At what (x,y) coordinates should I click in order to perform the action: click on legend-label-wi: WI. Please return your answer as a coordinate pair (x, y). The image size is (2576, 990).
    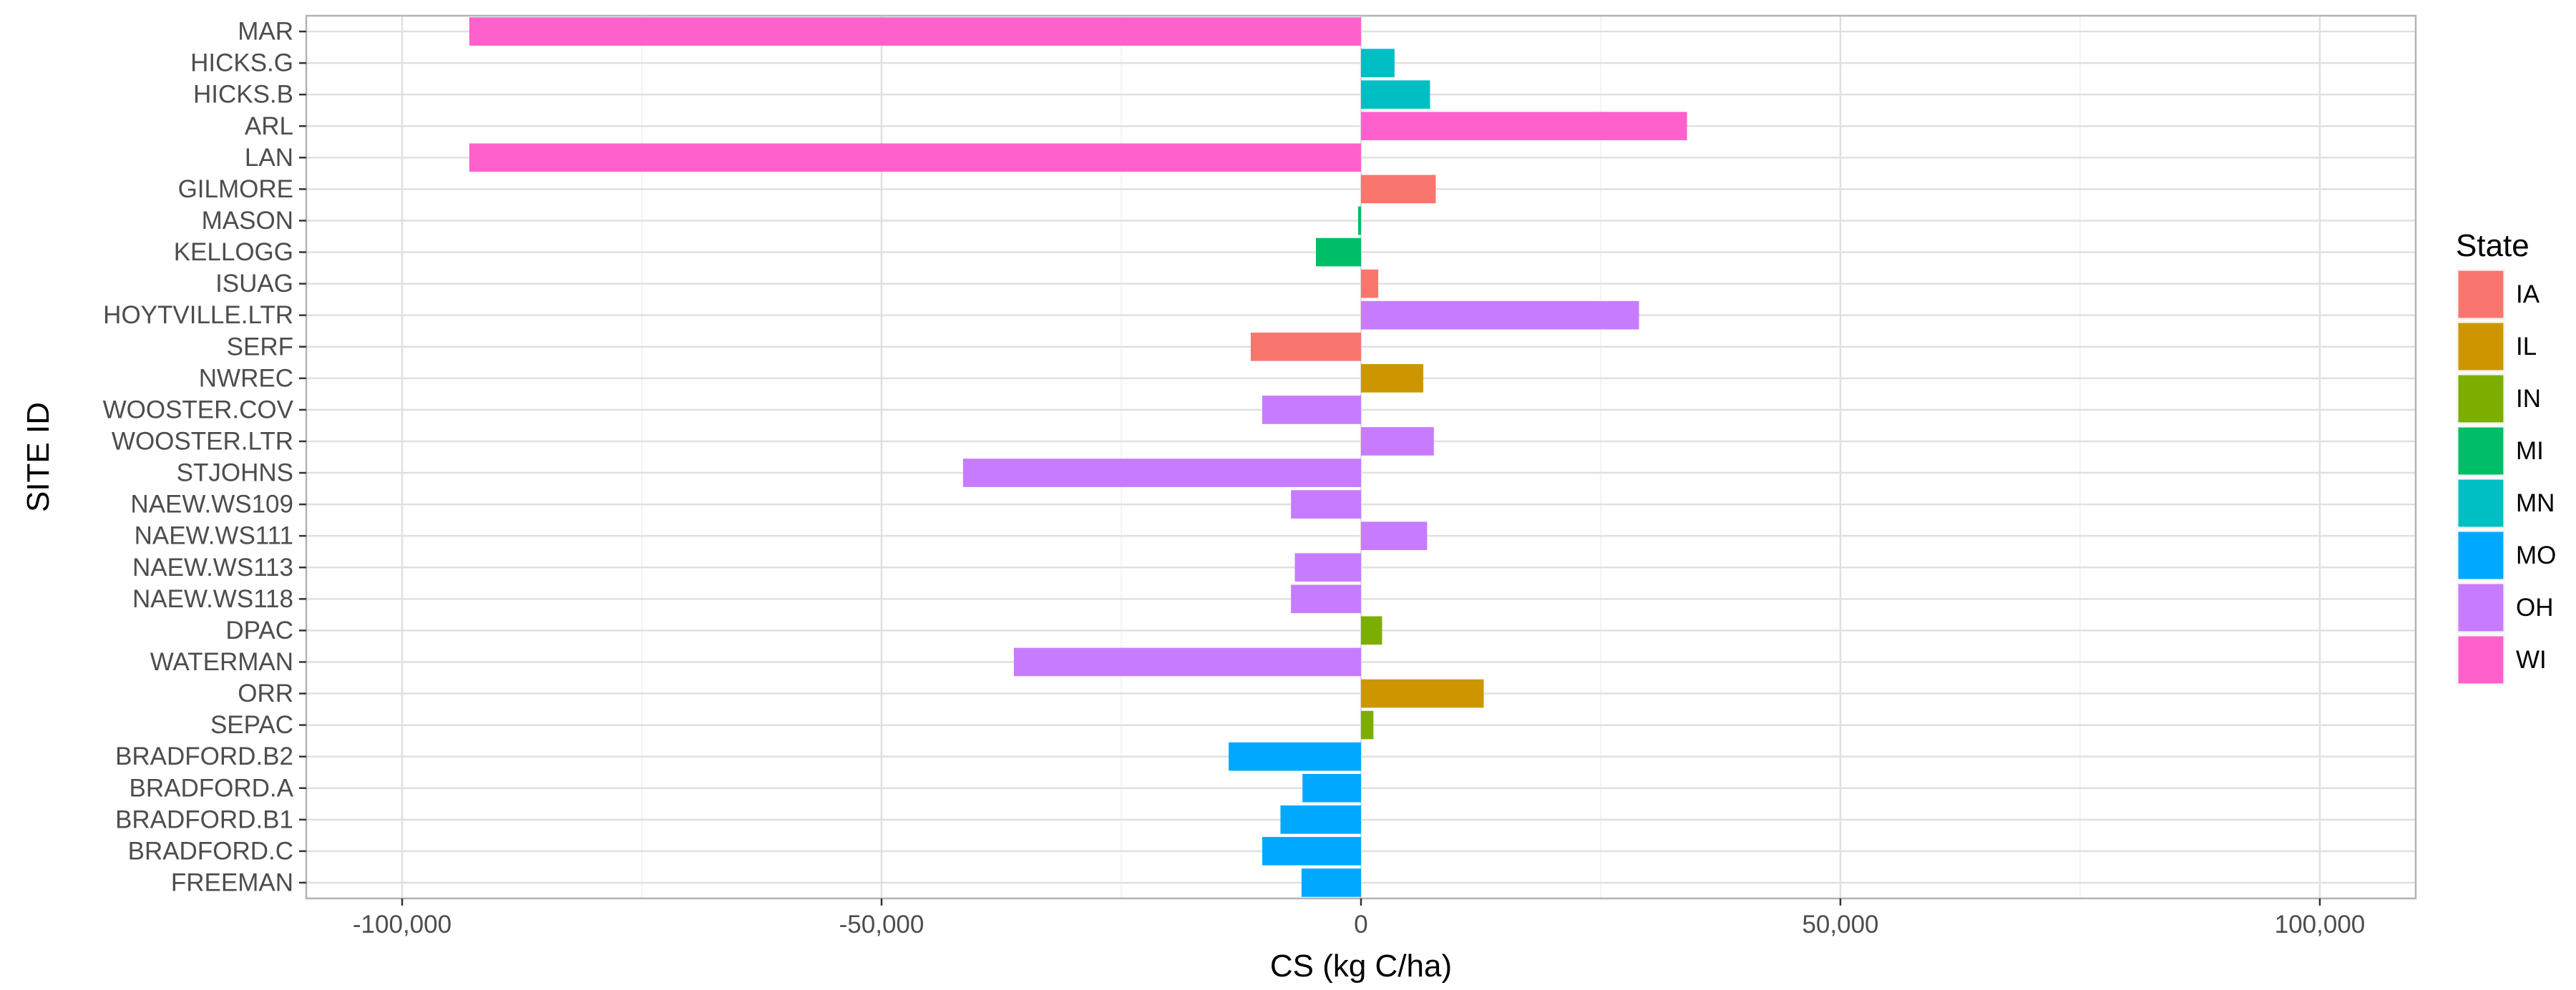
    Looking at the image, I should click on (2531, 660).